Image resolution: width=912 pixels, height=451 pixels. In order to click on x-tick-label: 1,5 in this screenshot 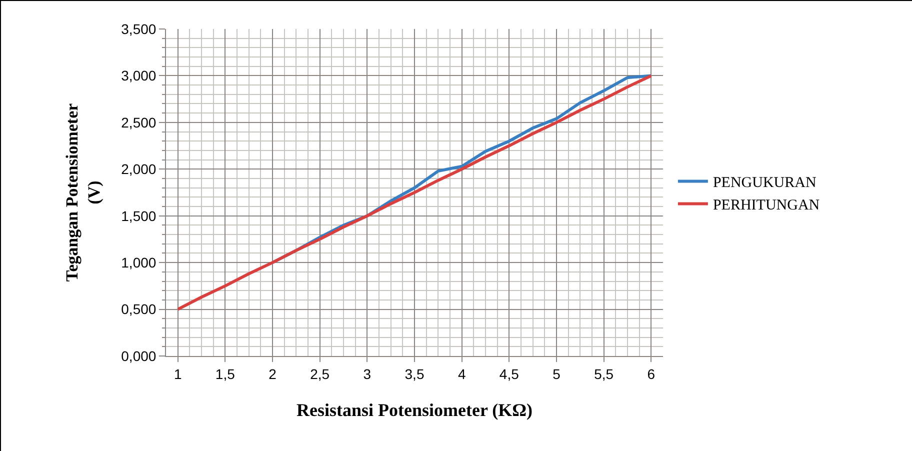, I will do `click(225, 374)`.